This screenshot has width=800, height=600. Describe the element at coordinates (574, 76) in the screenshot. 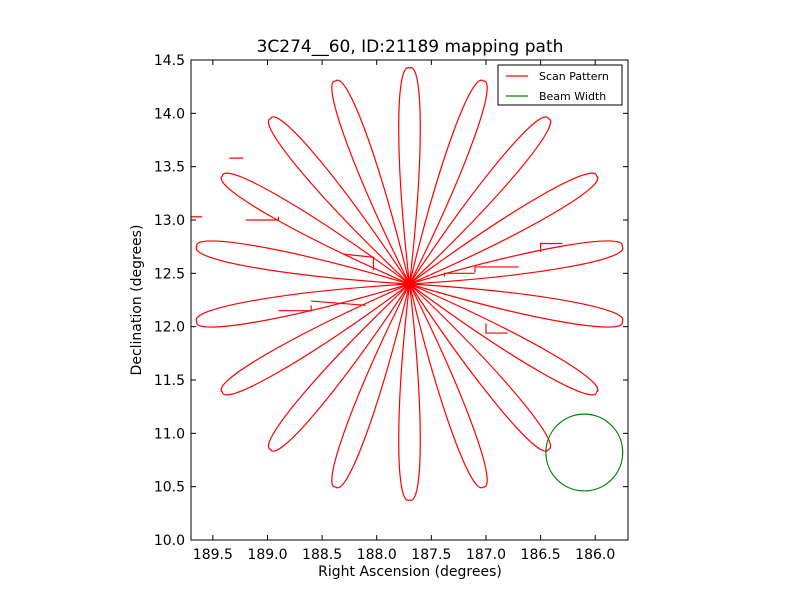

I see `legend-label-scan-pattern: Scan Pattern` at that location.